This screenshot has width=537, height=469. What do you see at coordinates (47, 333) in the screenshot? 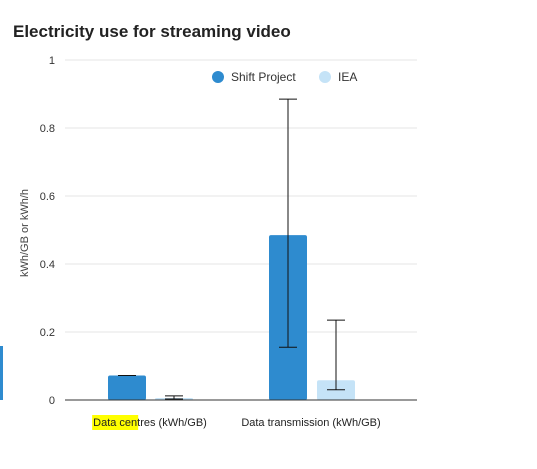
I see `y-tick-label: 0.2` at bounding box center [47, 333].